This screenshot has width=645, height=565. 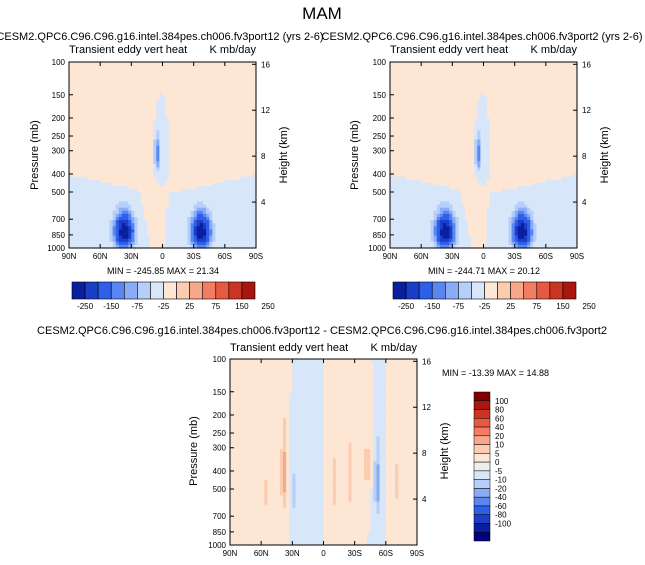 I want to click on colorbar-swatch, so click(x=183, y=290).